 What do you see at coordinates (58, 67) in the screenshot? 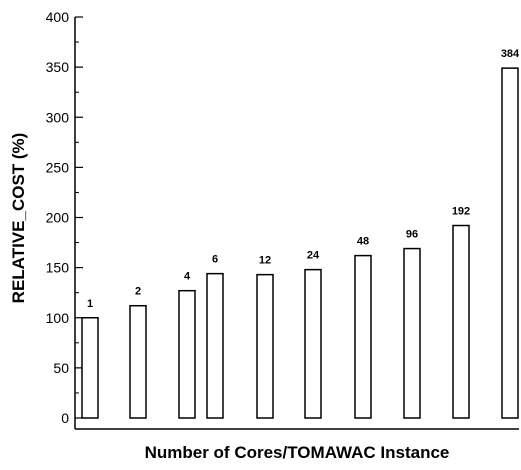
I see `y-tick-label: 350` at bounding box center [58, 67].